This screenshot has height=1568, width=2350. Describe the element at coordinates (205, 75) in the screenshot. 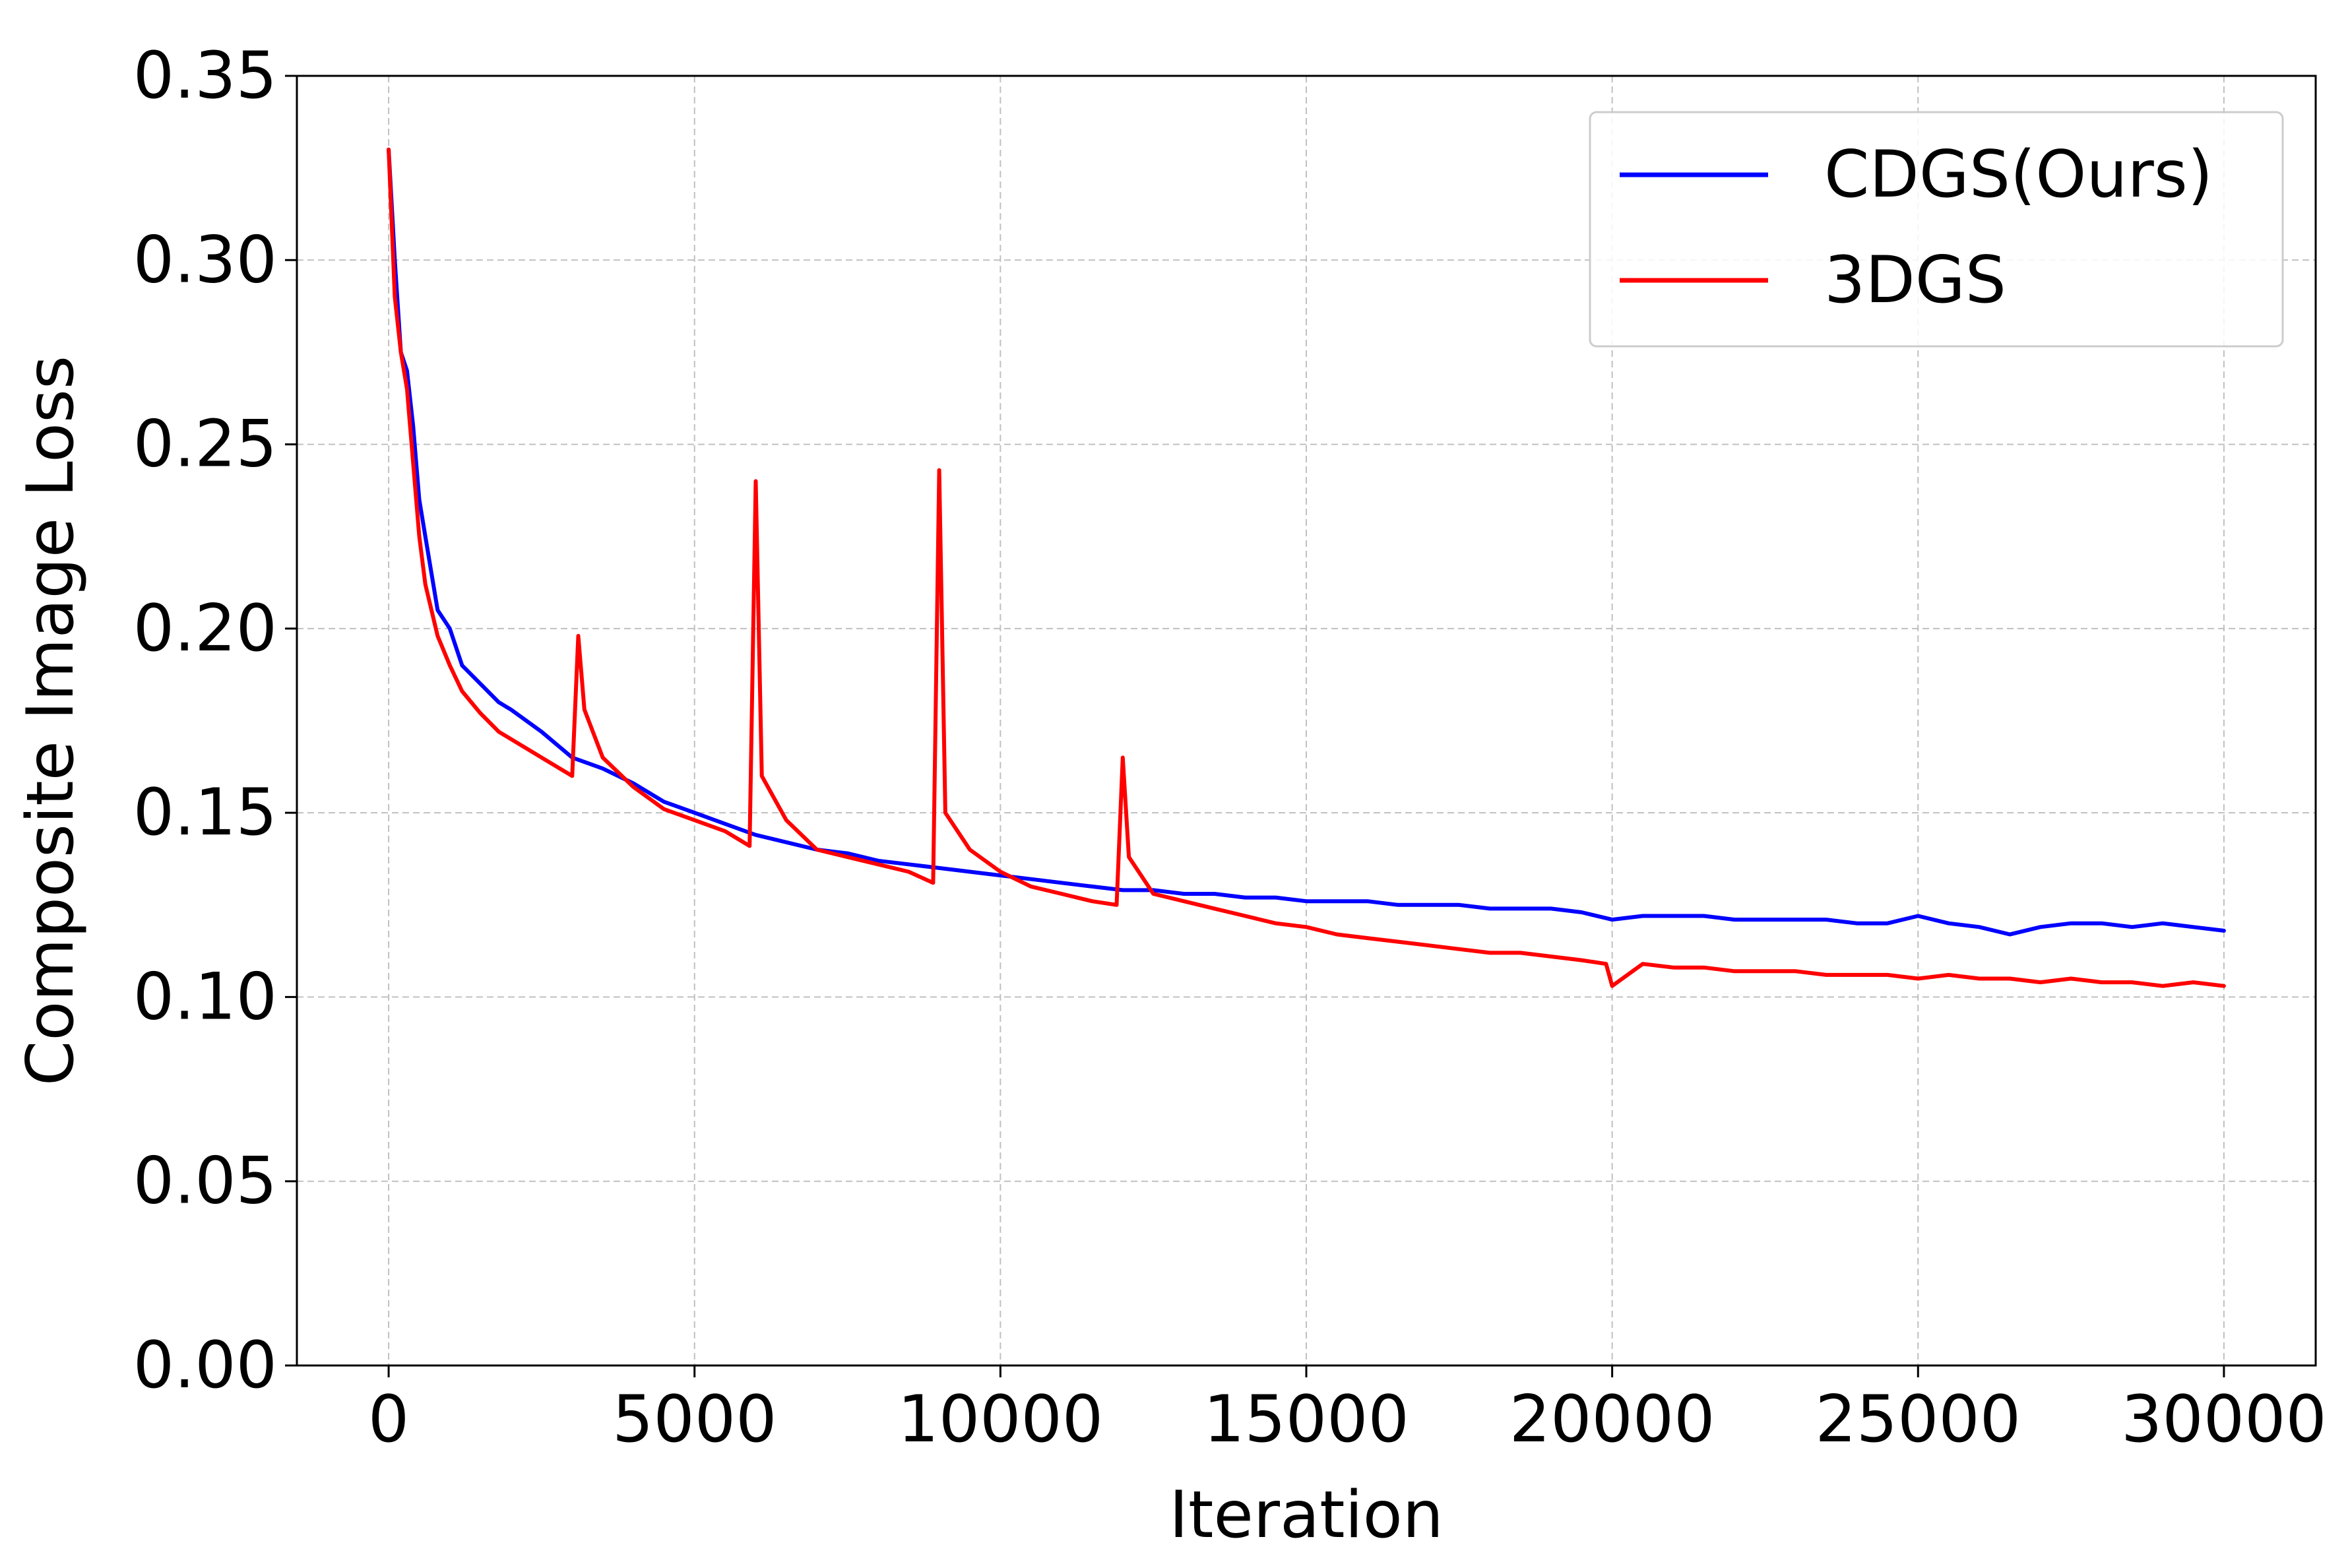

I see `y-tick-label: 0.35` at that location.